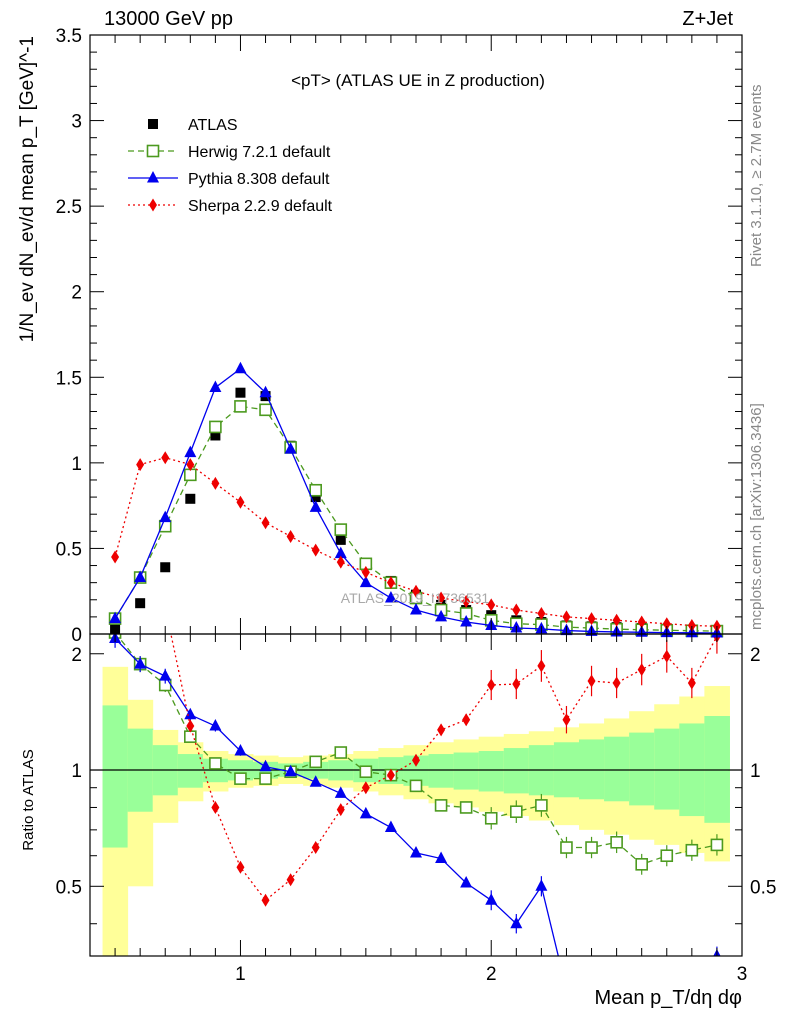 Image resolution: width=786 pixels, height=1024 pixels. I want to click on ratio-x-tick-label: 2, so click(491, 974).